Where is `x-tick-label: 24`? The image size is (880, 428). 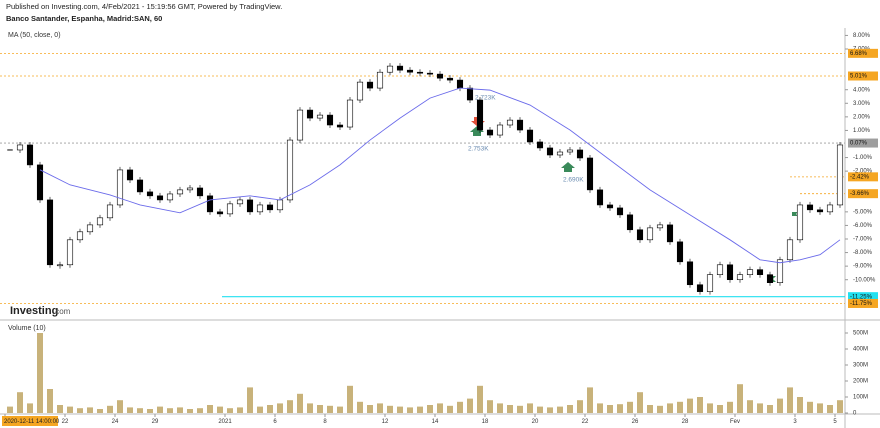 x-tick-label: 24 is located at coordinates (115, 422).